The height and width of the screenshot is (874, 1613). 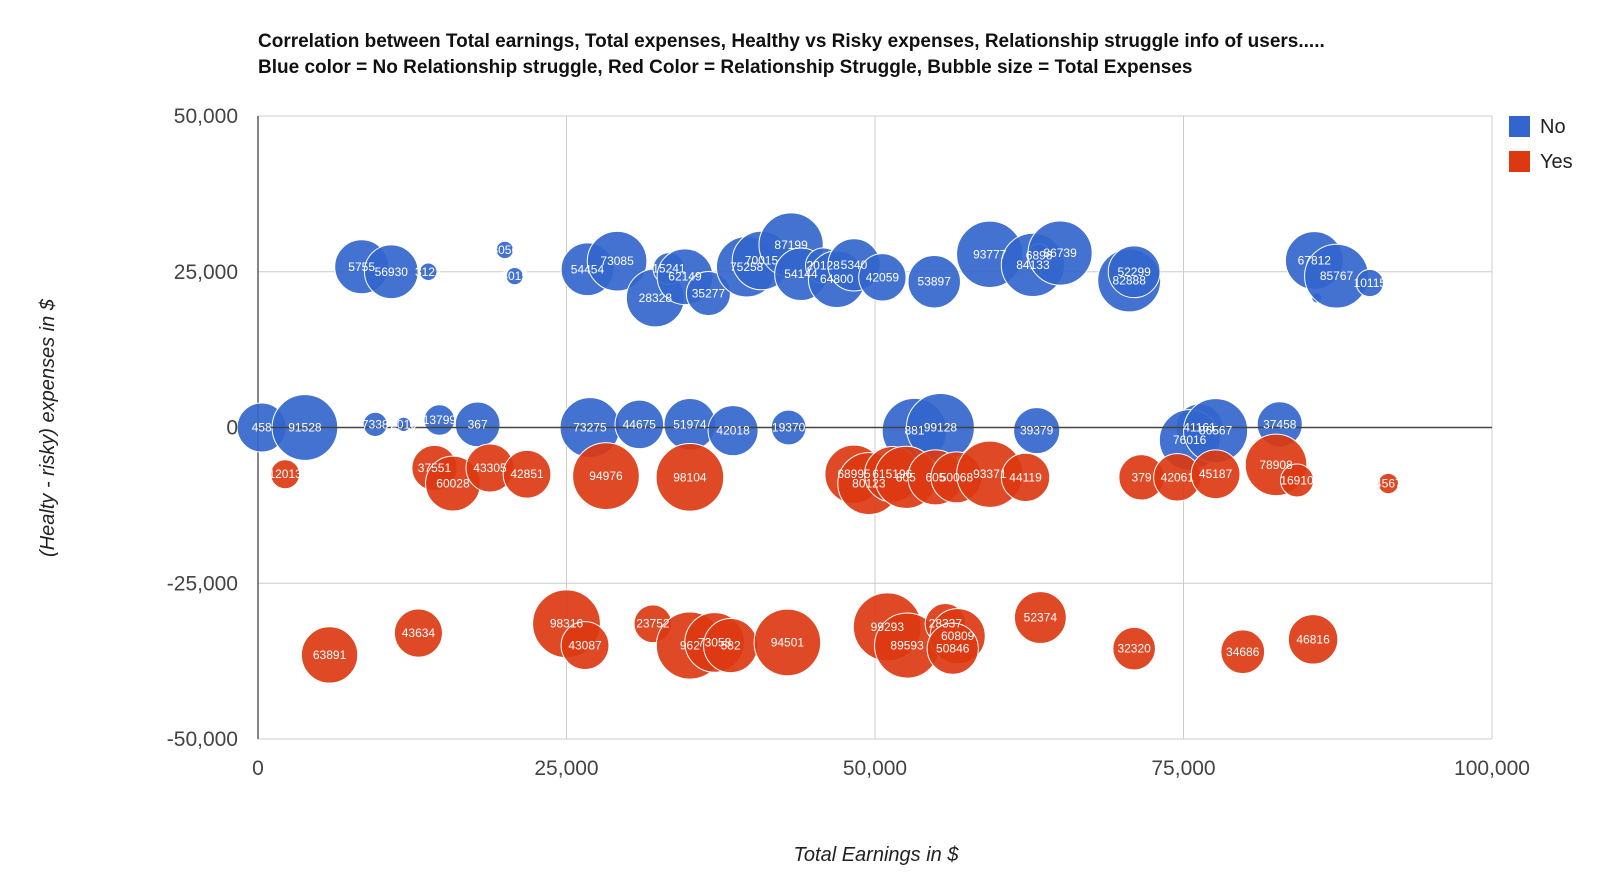 I want to click on bubble-label: 44119, so click(x=1025, y=477).